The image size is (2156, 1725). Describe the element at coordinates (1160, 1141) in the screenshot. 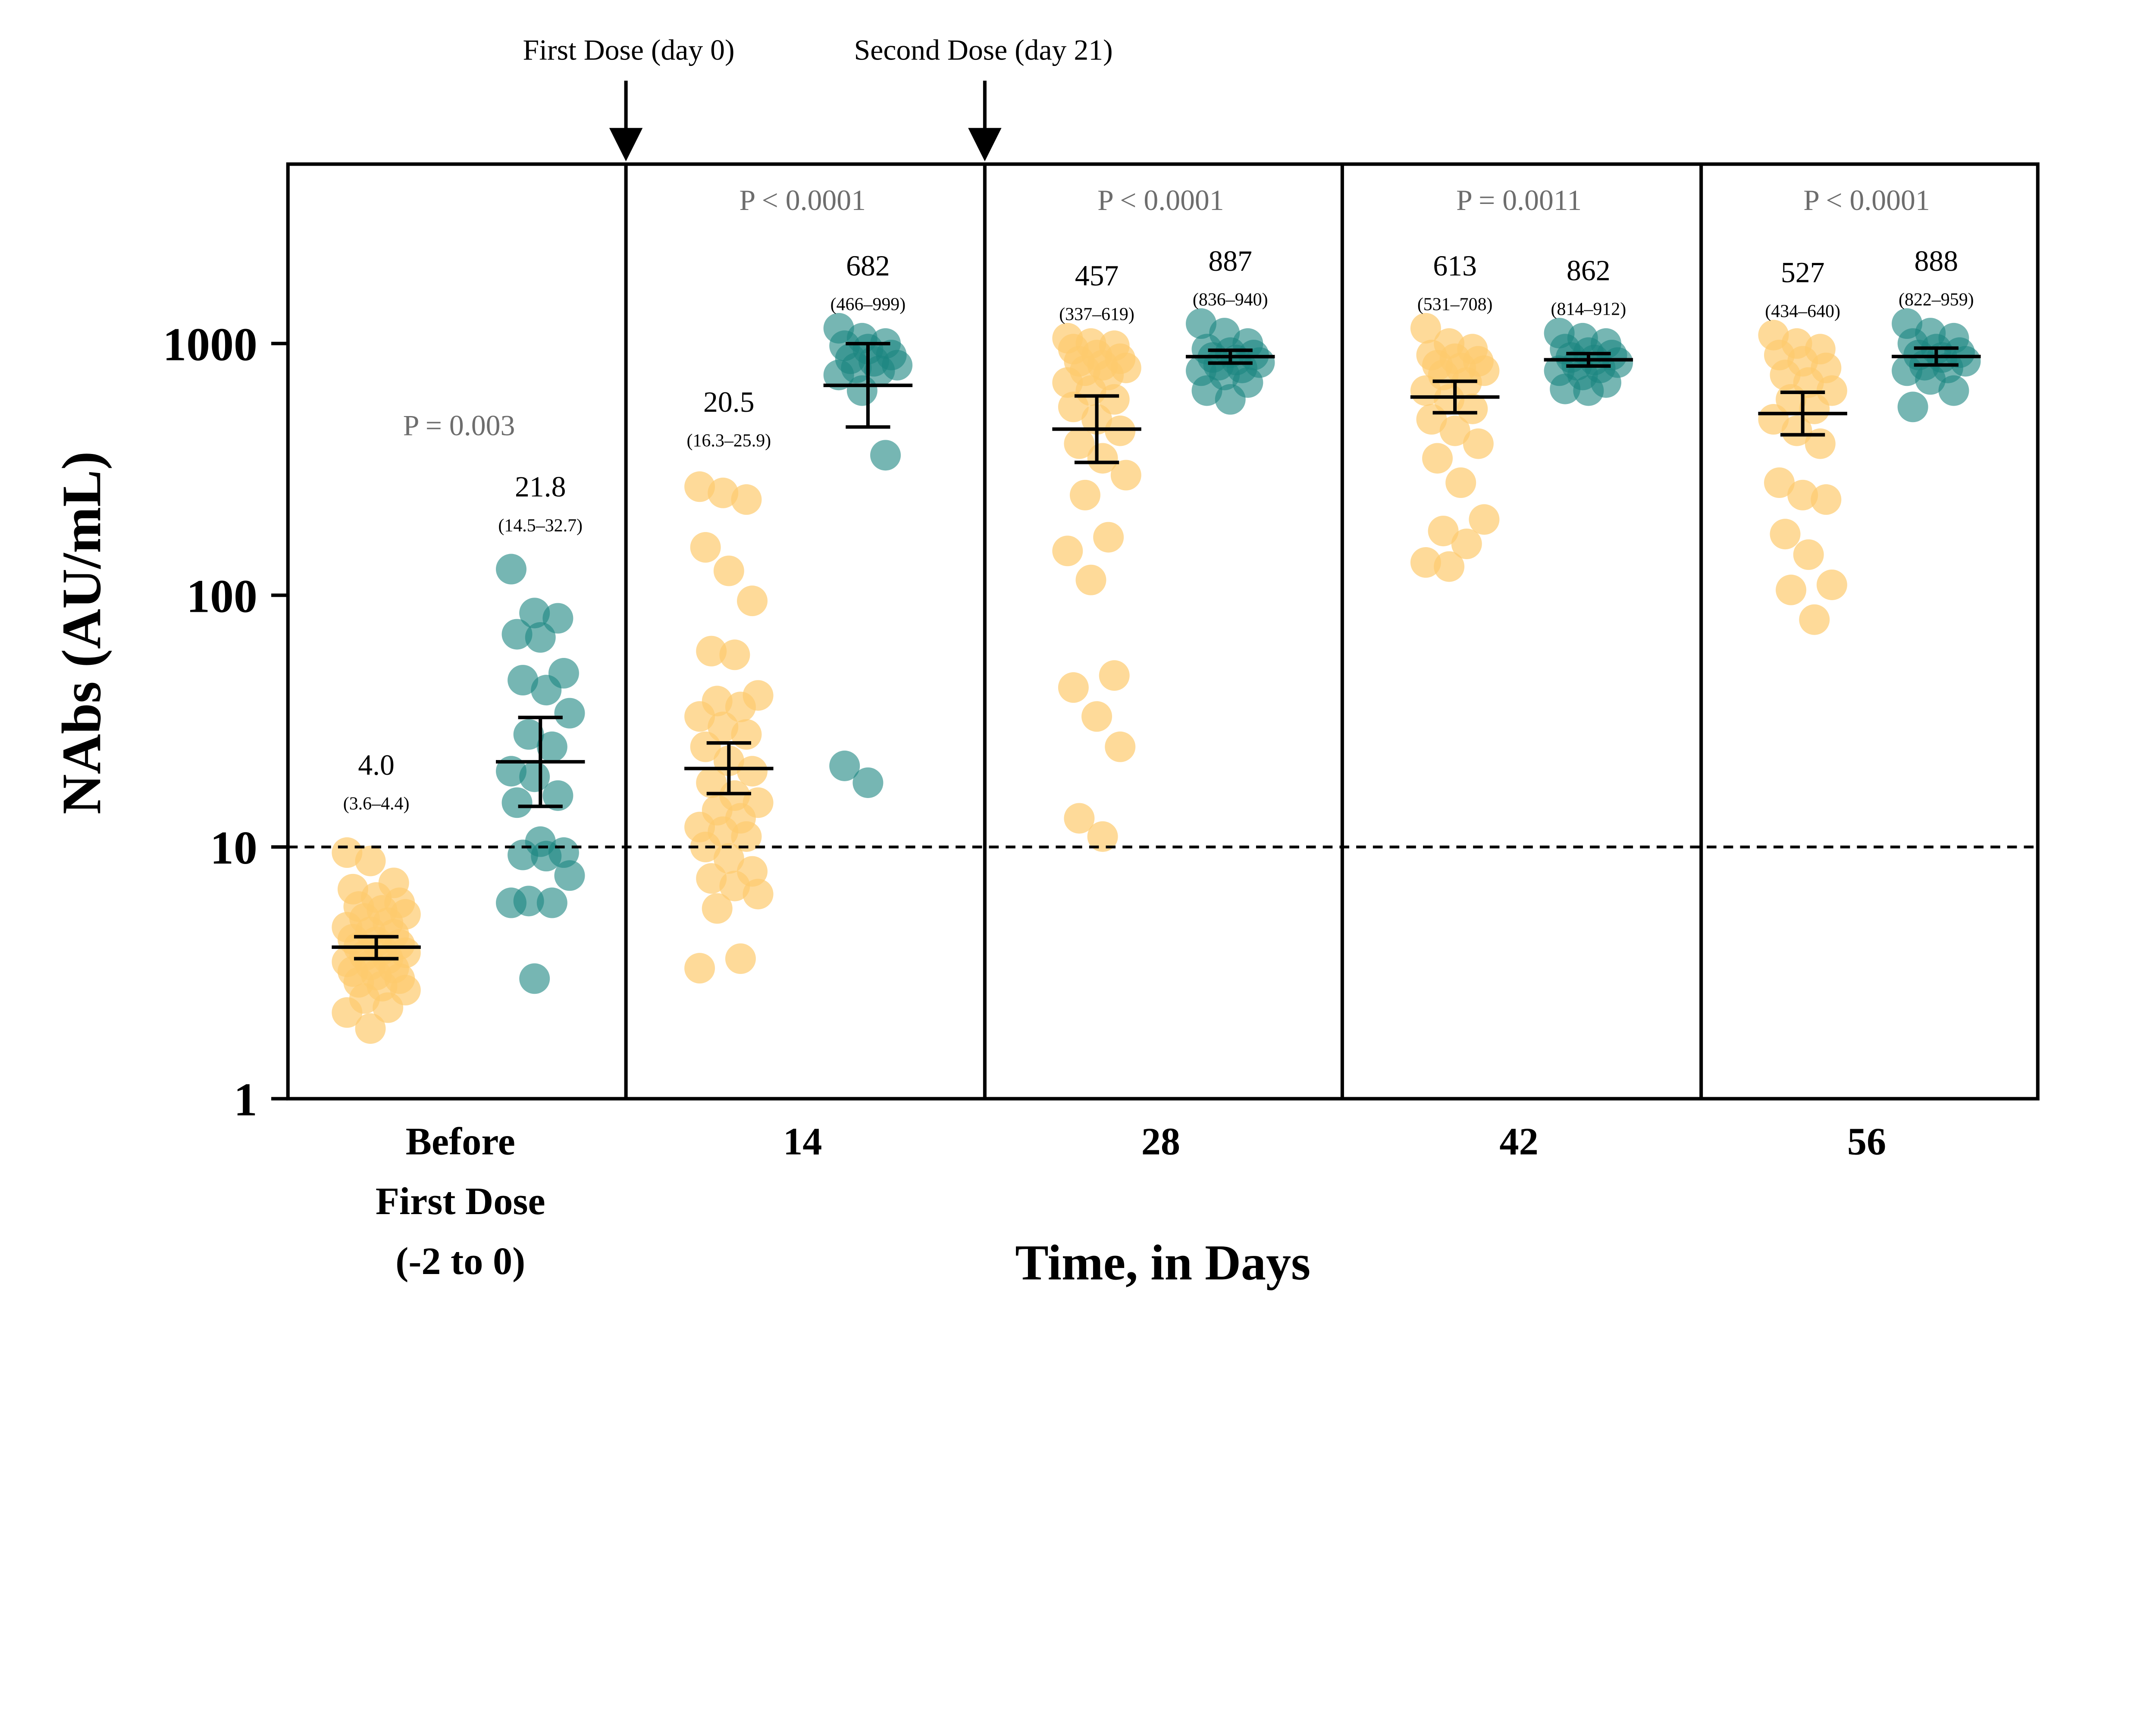

I see `x-tick-label: 28` at that location.